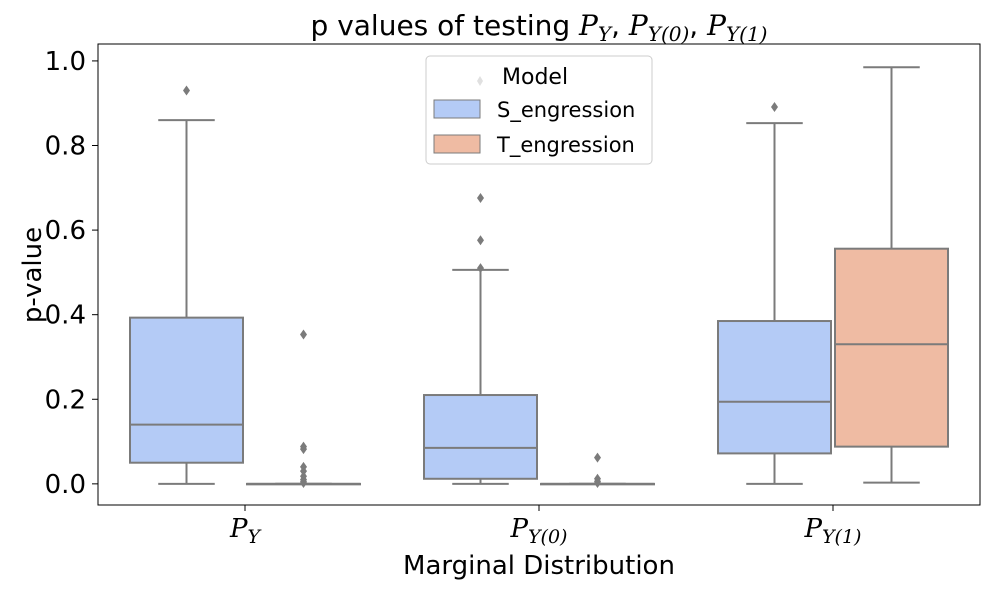 The image size is (990, 589). What do you see at coordinates (539, 27) in the screenshot?
I see `chart-title: p values of testing PY, PY(0), PY(1)` at bounding box center [539, 27].